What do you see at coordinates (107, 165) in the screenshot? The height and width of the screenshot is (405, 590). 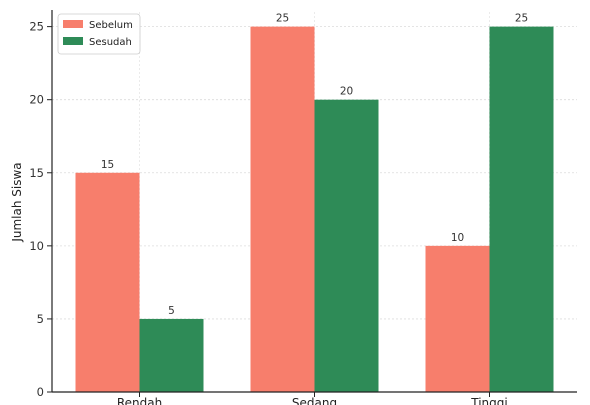 I see `data-label: 15` at bounding box center [107, 165].